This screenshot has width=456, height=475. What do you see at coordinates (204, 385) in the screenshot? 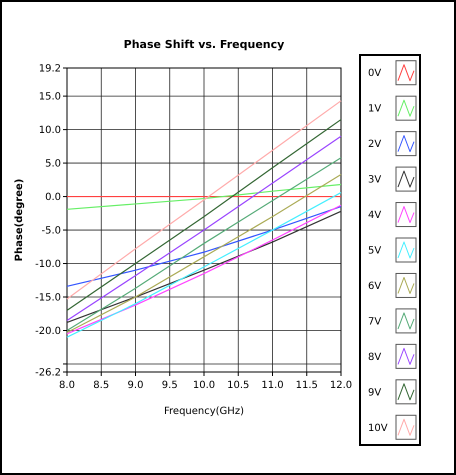
I see `x-tick-label: 10.0` at bounding box center [204, 385].